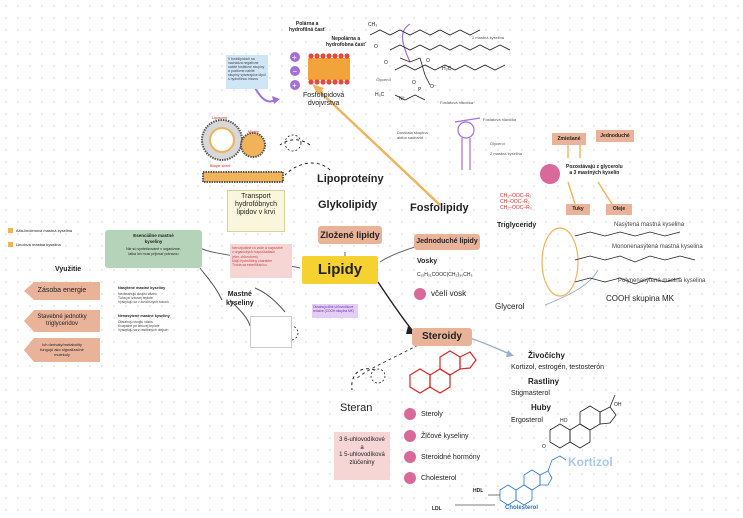 Image resolution: width=743 pixels, height=518 pixels. Describe the element at coordinates (242, 151) in the screenshot. I see `liposome-illustration` at that location.